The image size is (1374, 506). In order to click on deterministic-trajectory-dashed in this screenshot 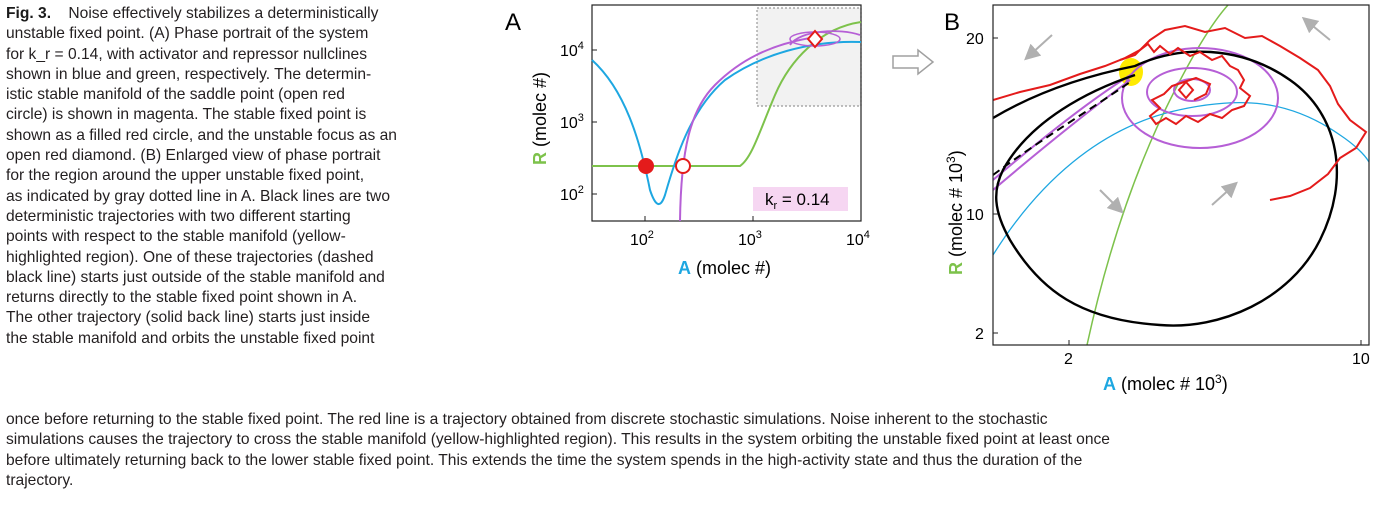, I will do `click(1062, 128)`.